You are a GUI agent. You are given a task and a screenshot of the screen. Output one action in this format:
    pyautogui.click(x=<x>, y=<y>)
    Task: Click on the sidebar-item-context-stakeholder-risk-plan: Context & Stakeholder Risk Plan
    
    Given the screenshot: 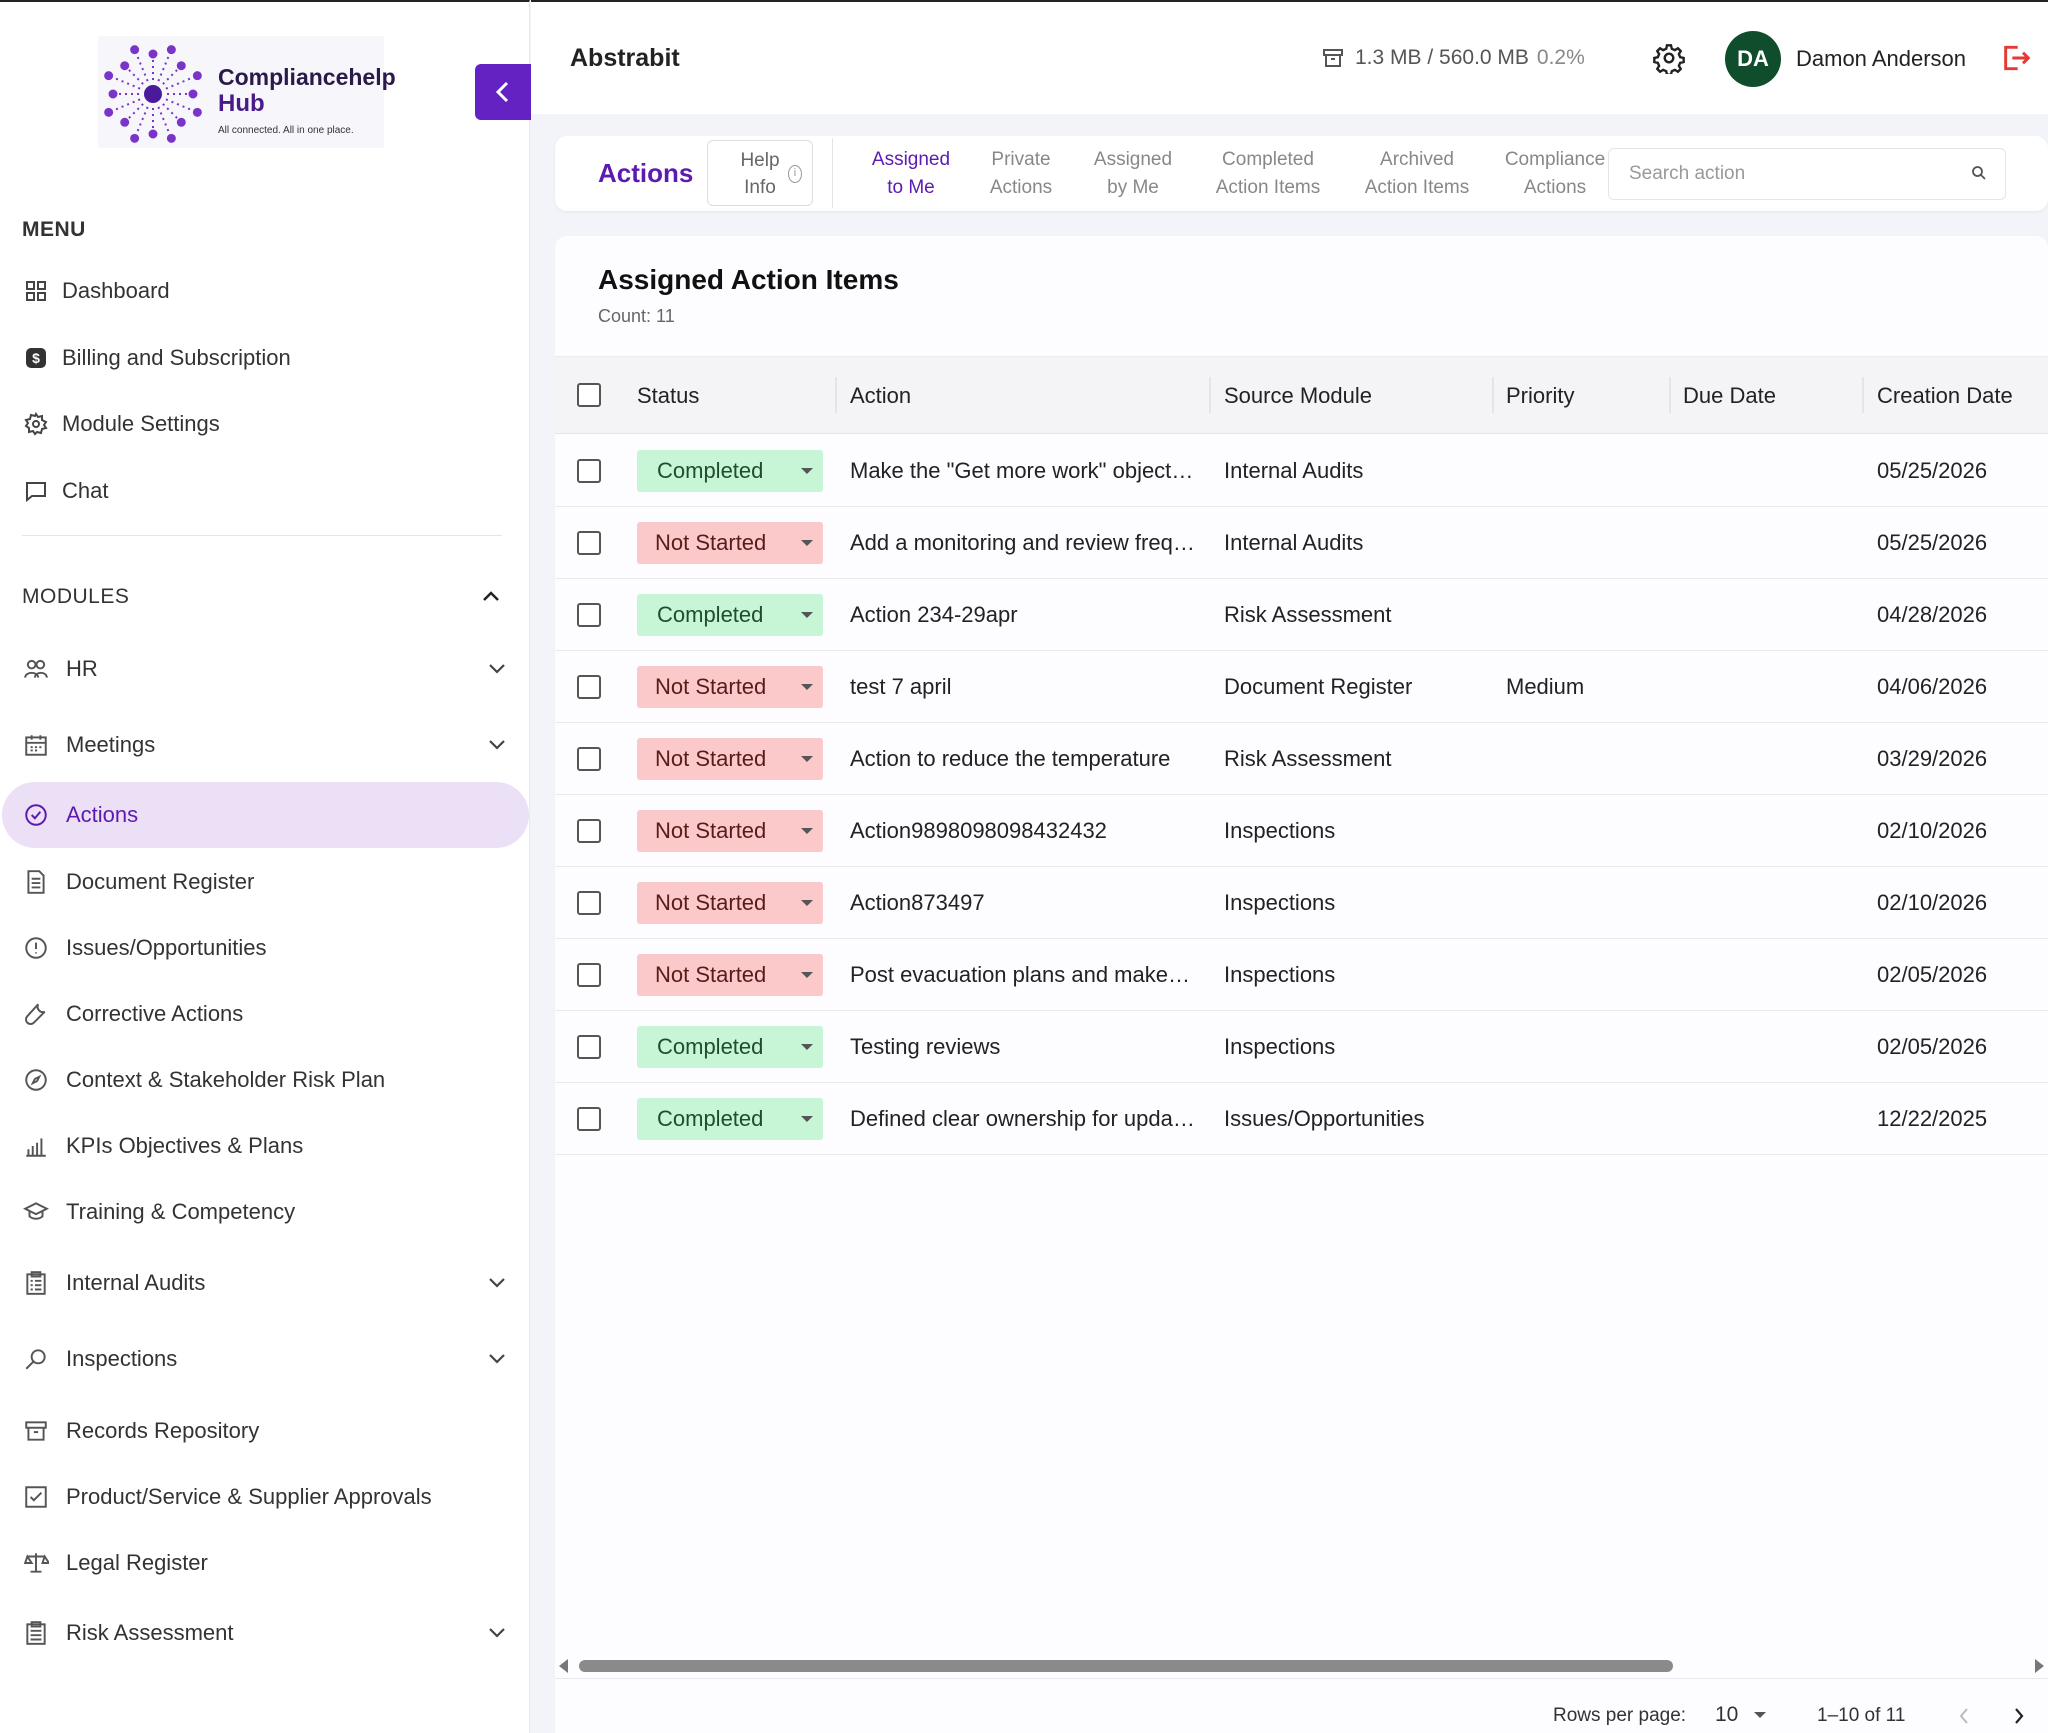 What is the action you would take?
    pyautogui.click(x=264, y=1080)
    